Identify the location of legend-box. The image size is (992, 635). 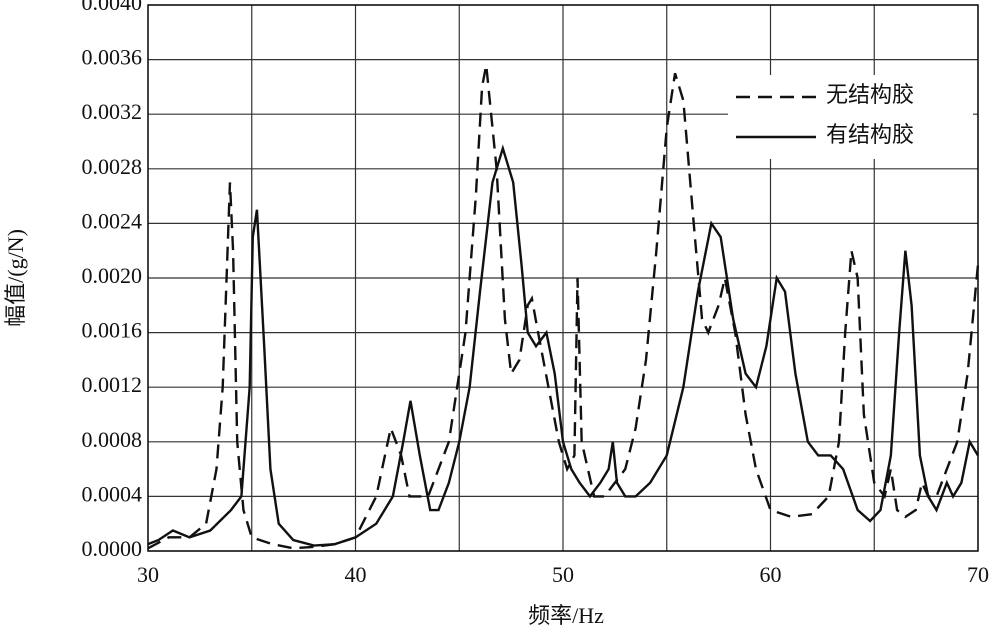
(850, 117).